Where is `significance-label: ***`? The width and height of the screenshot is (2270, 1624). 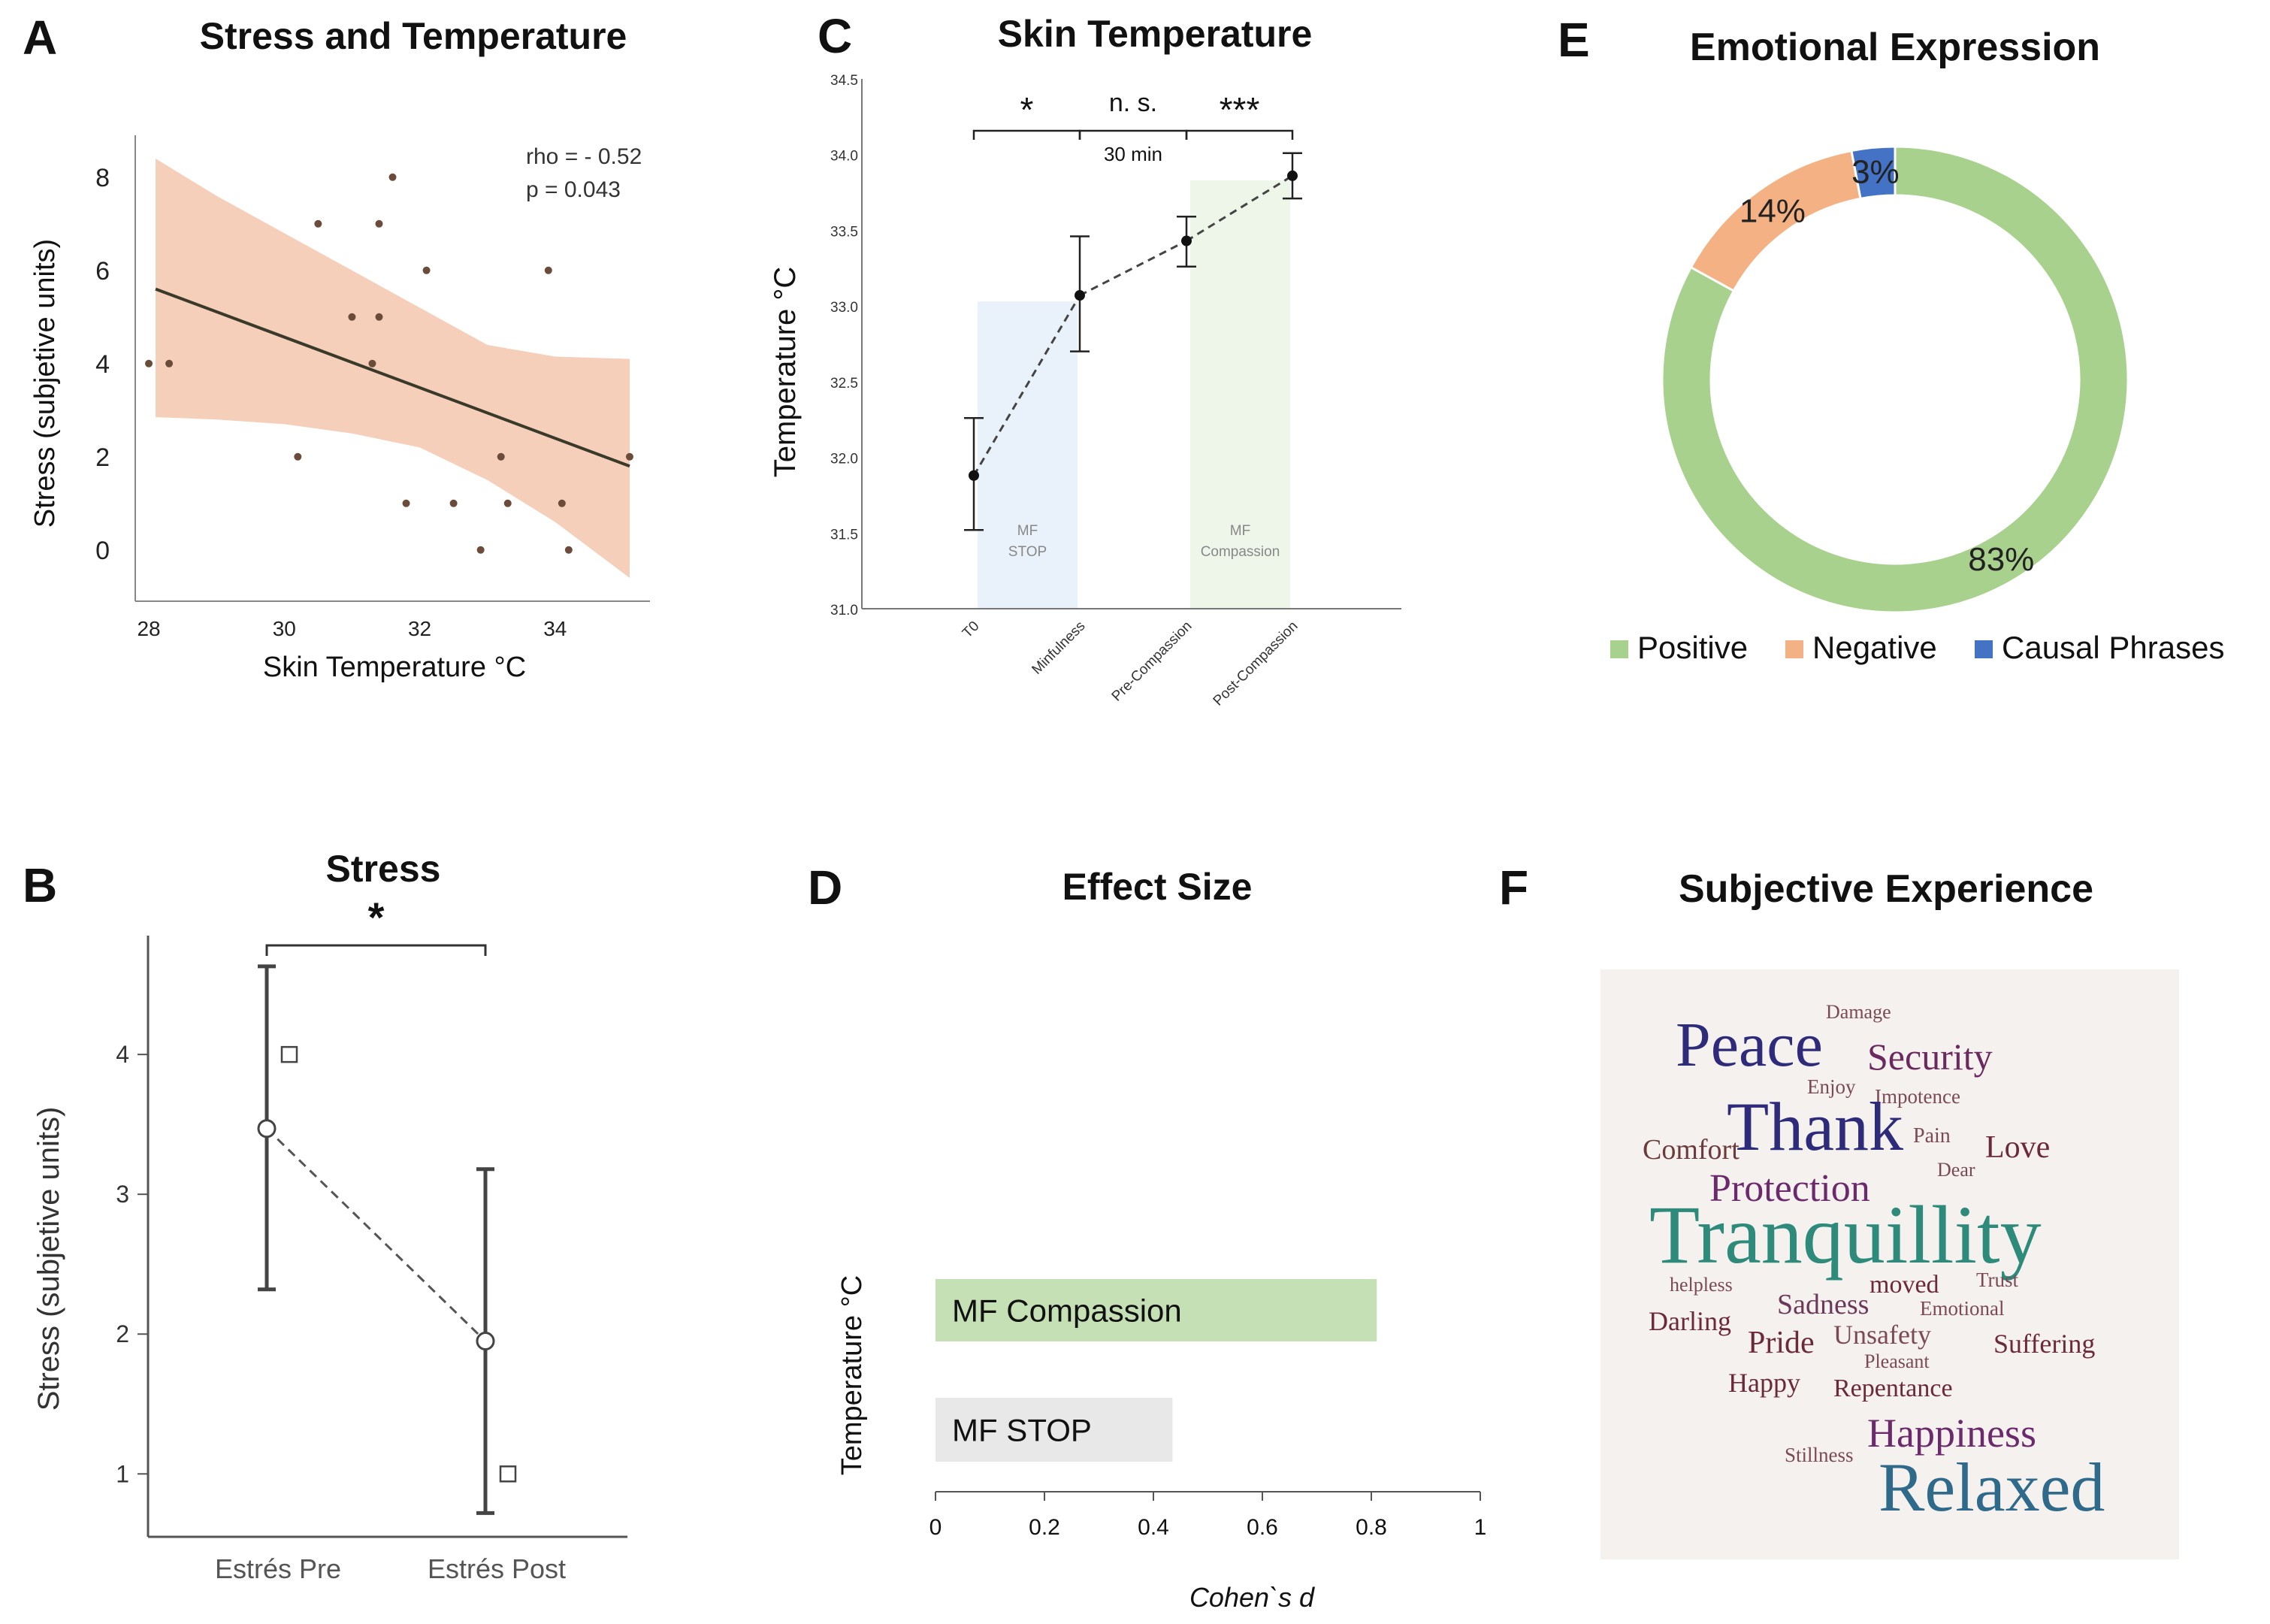 significance-label: *** is located at coordinates (1240, 109).